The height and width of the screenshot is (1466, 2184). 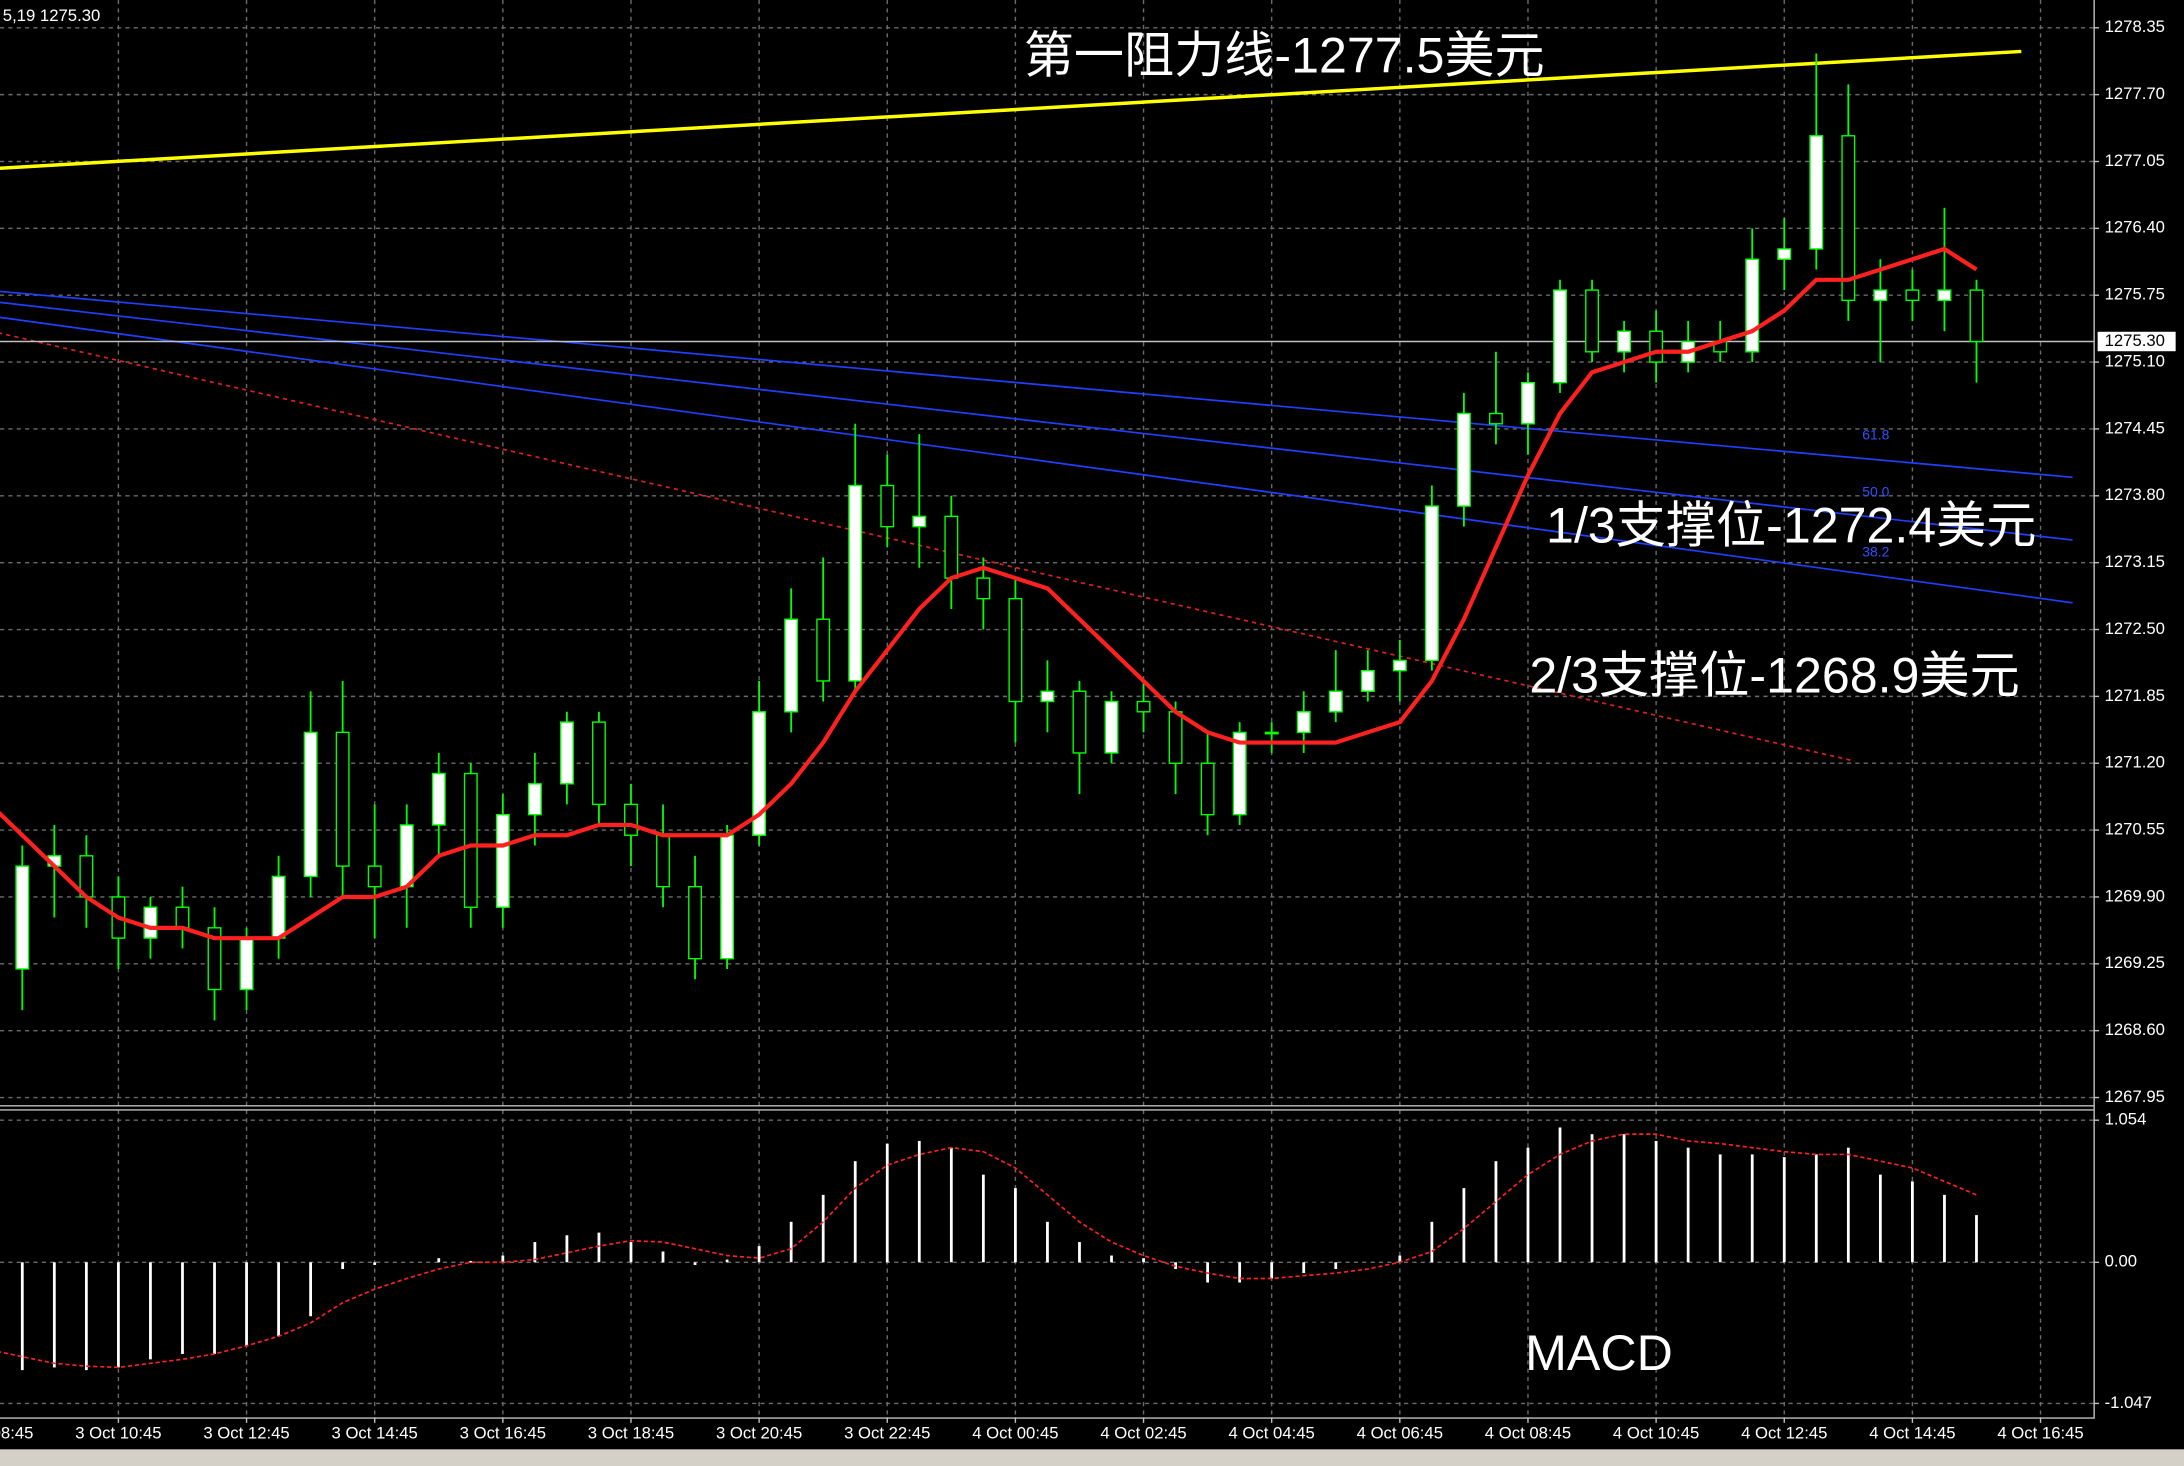 What do you see at coordinates (1656, 1432) in the screenshot?
I see `x-tick-label: 4 Oct 10:45` at bounding box center [1656, 1432].